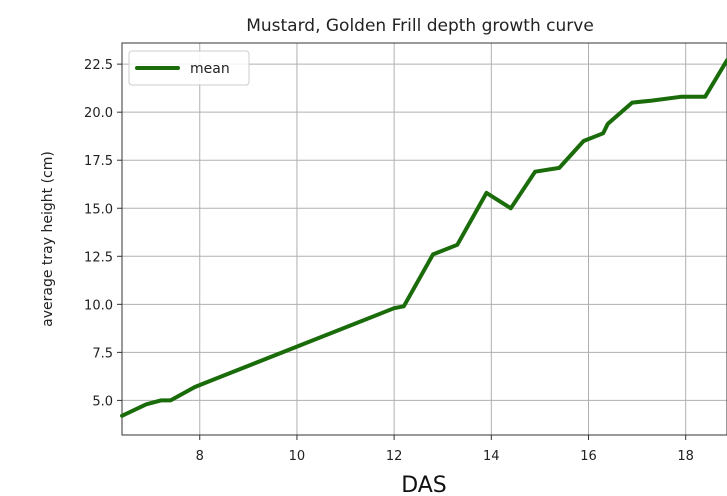 The image size is (727, 496). I want to click on legend-label-mean: mean, so click(210, 69).